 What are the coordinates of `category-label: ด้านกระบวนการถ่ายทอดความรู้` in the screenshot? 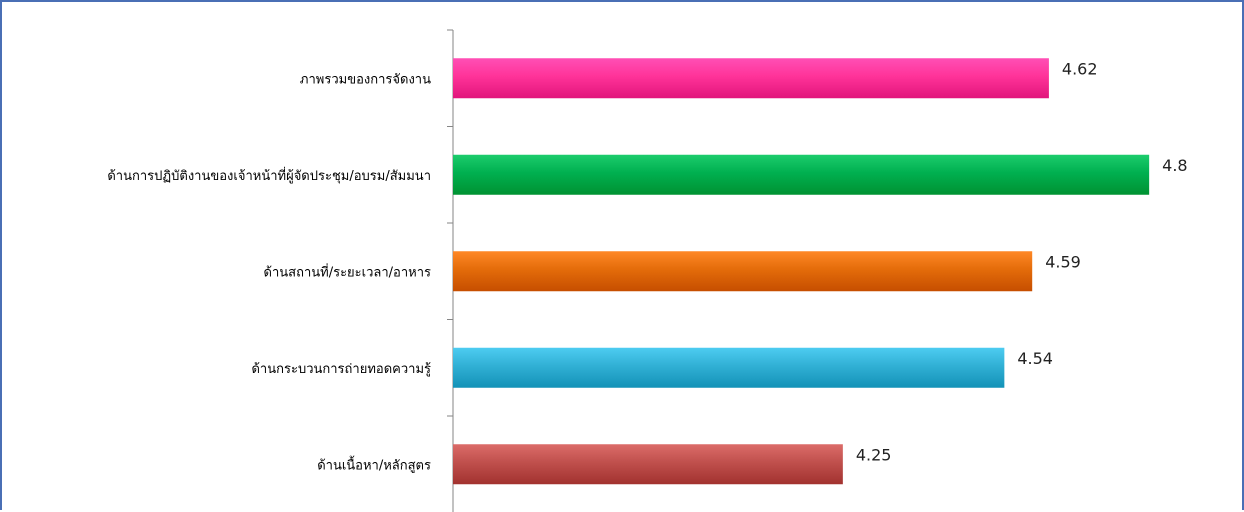 It's located at (341, 369).